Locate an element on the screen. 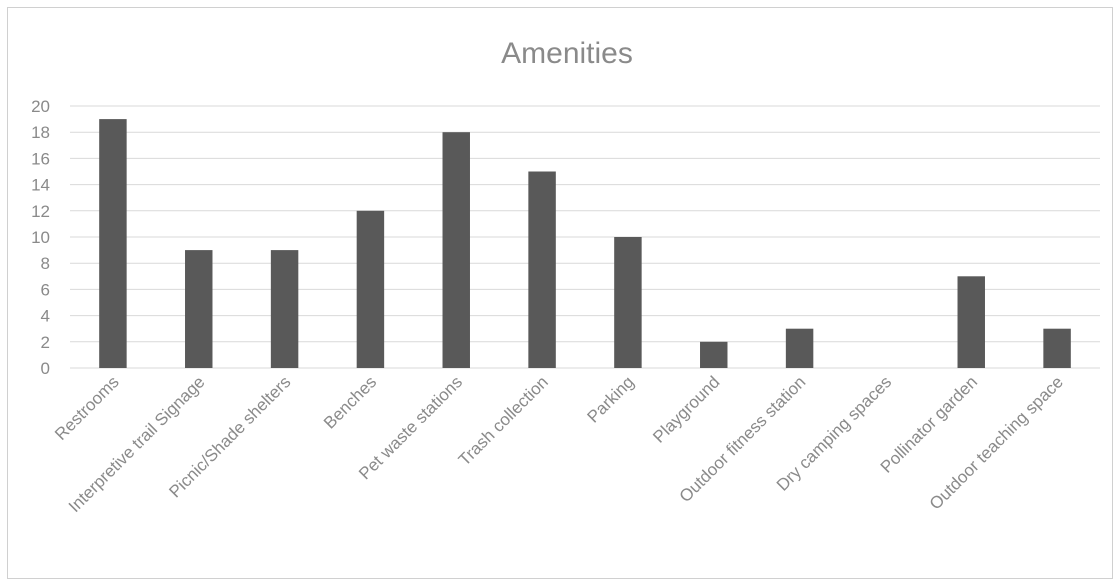 The width and height of the screenshot is (1120, 586). y-tick-label: 6 is located at coordinates (45, 289).